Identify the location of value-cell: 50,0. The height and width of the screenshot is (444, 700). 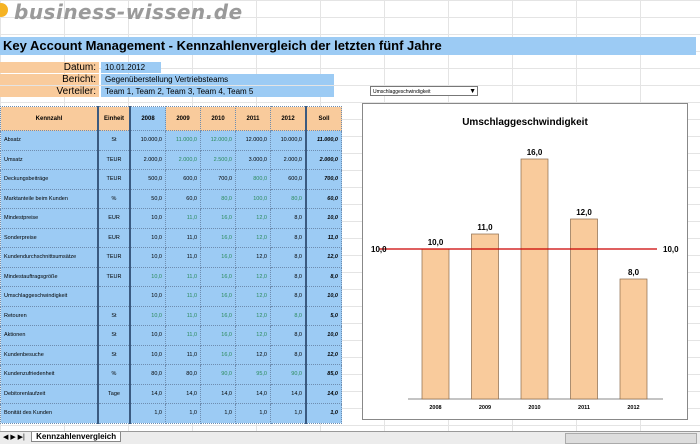
(147, 198).